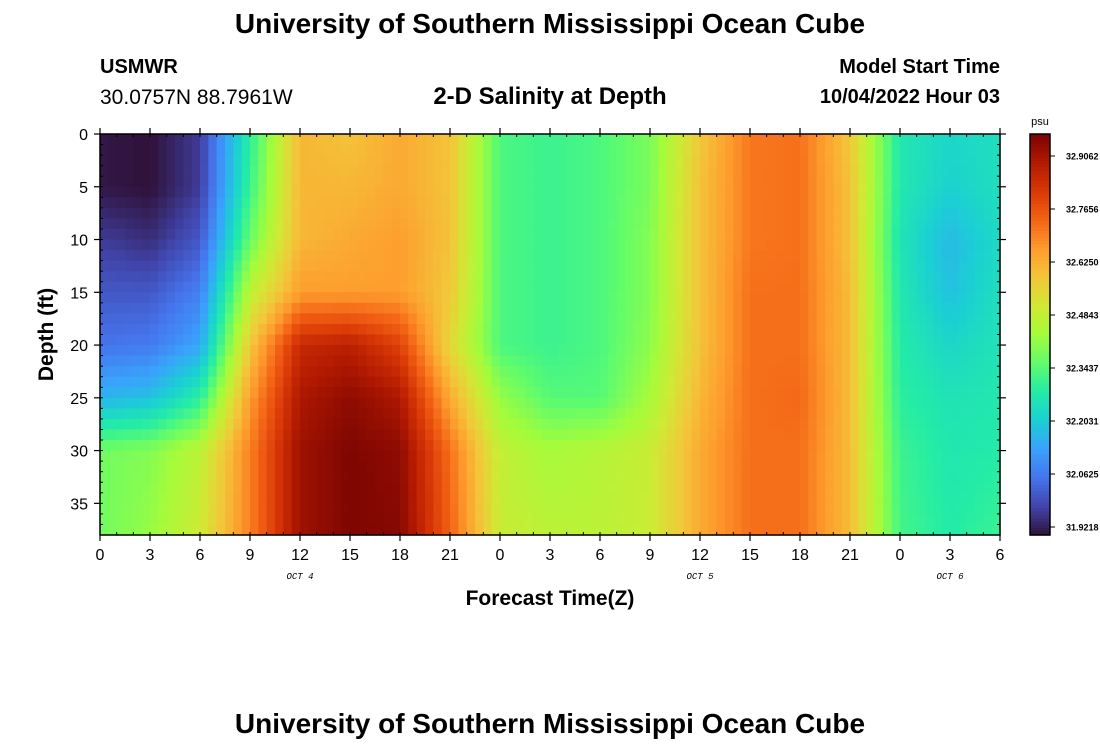  I want to click on x-tick-label: 9, so click(250, 555).